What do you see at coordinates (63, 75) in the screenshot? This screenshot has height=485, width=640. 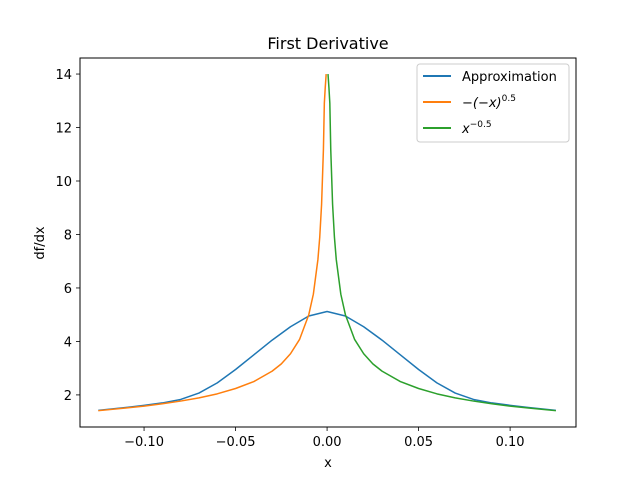 I see `y-tick-label: 14` at bounding box center [63, 75].